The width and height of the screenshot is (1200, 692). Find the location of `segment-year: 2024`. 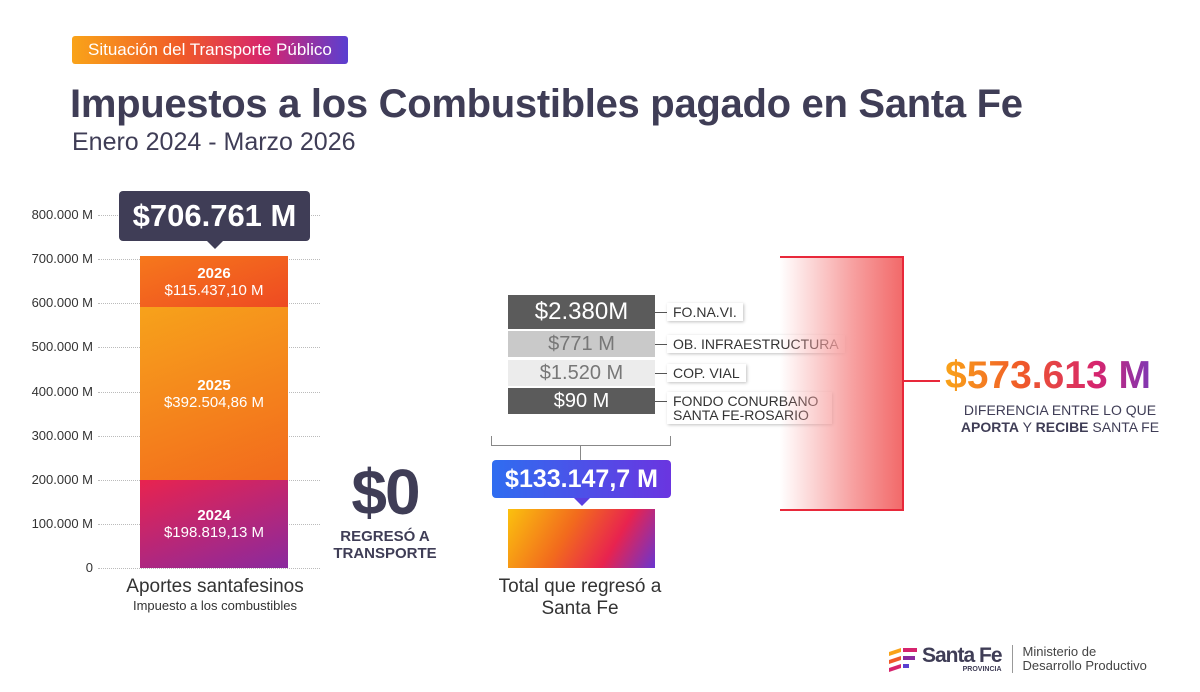

segment-year: 2024 is located at coordinates (214, 516).